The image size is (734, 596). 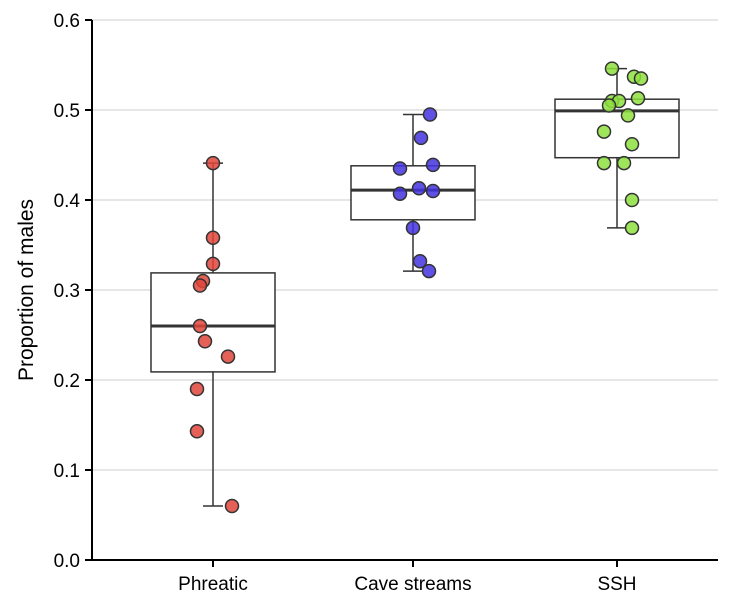 I want to click on y-axis-ticks: 0.0 0.1 0.2 0.3 0.4 0.5 0.6, so click(x=73, y=291).